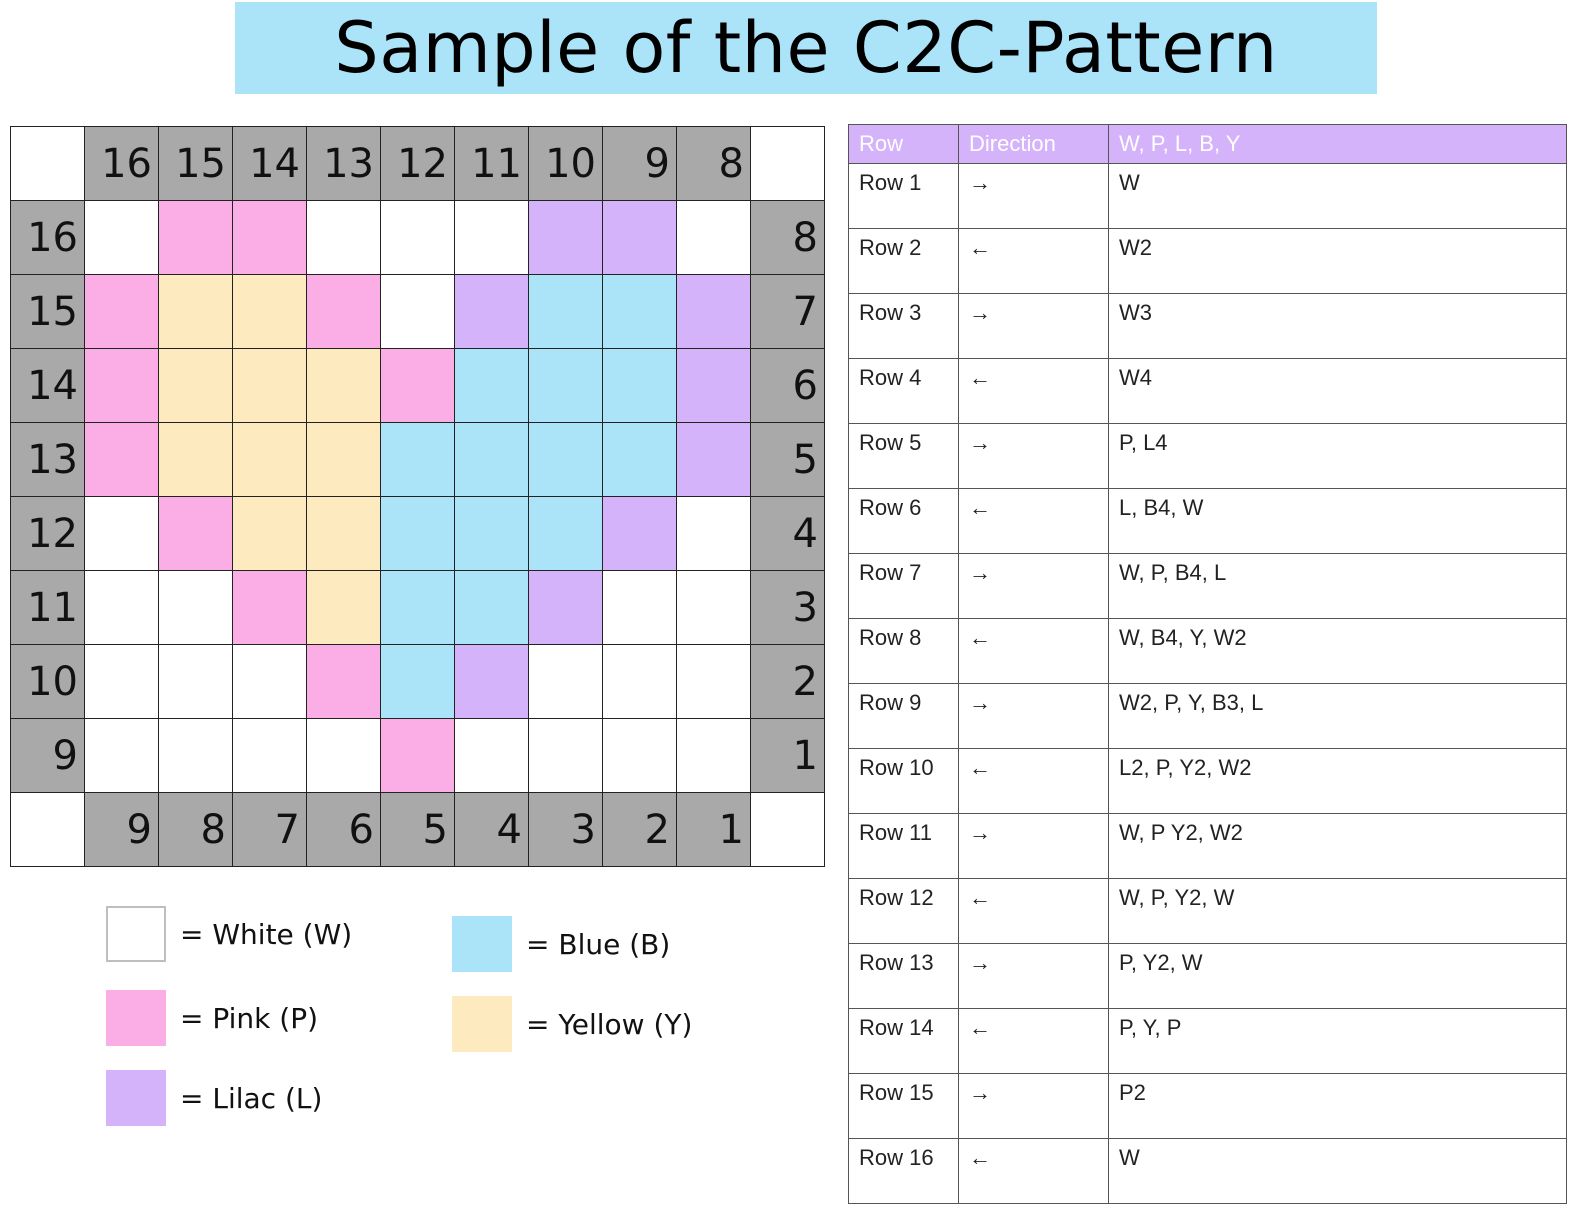 Image resolution: width=1588 pixels, height=1224 pixels. What do you see at coordinates (1337, 976) in the screenshot?
I see `row-colors: P, Y2, W` at bounding box center [1337, 976].